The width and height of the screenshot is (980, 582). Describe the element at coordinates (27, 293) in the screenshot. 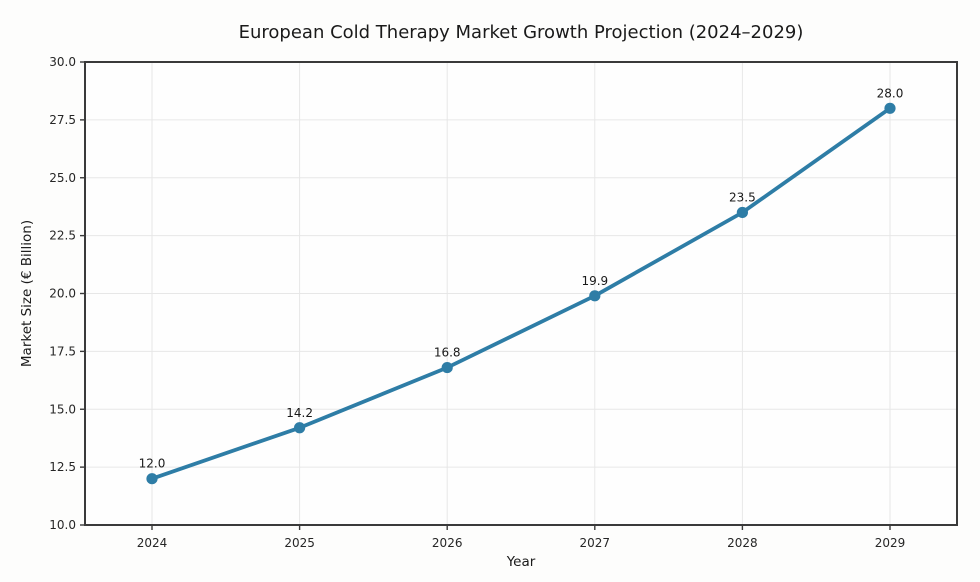

I see `y-axis-label: Market Size (€ Billion)` at that location.